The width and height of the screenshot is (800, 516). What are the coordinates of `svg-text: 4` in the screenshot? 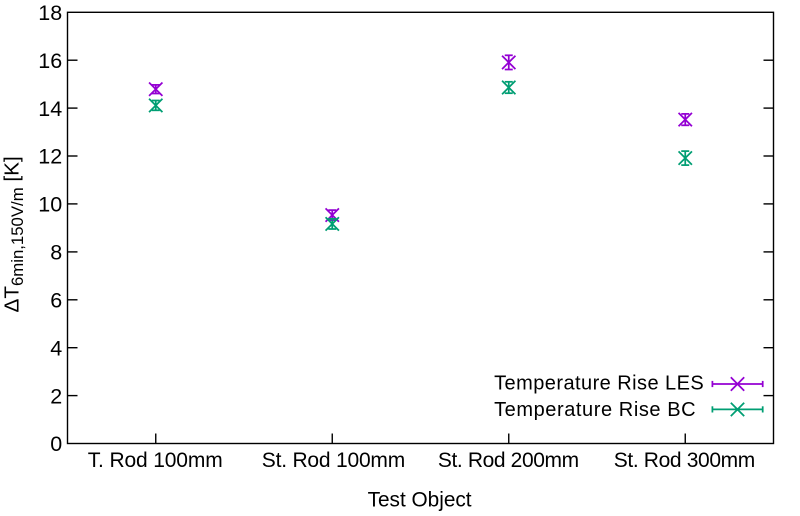 It's located at (56, 348).